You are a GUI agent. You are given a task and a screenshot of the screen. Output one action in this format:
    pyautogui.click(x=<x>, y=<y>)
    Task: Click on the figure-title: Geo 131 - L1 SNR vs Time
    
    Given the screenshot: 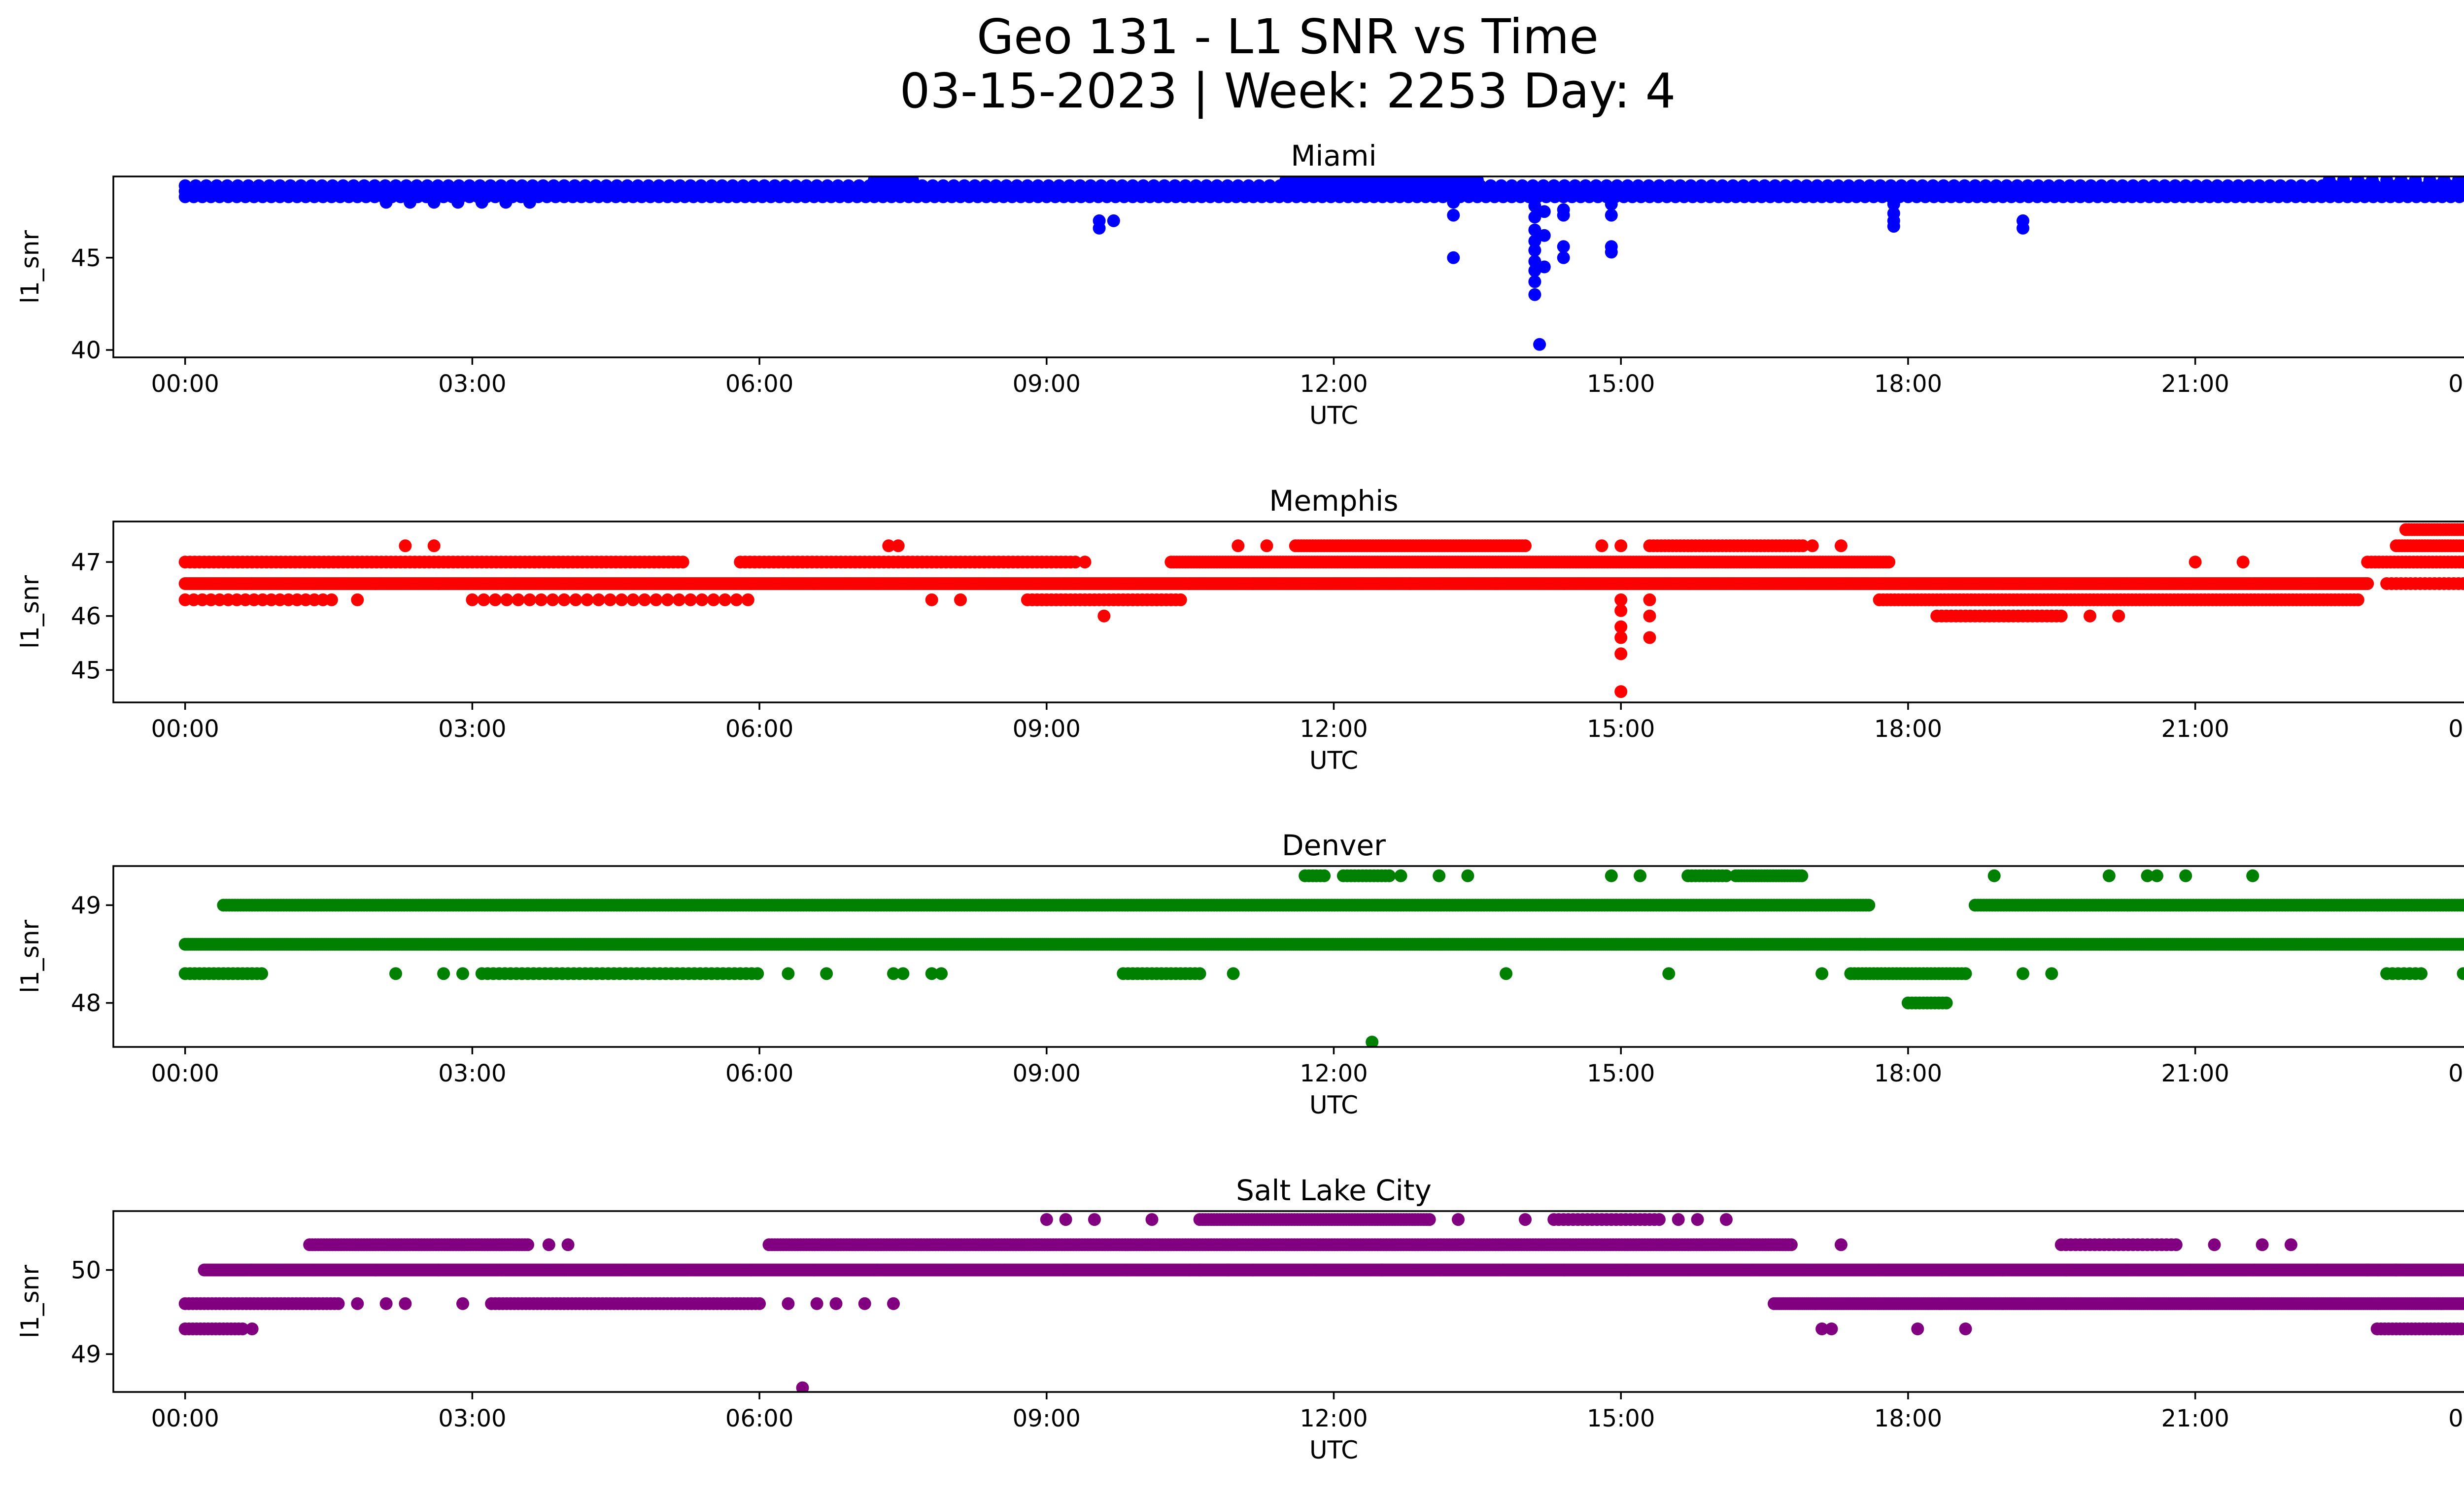 What is the action you would take?
    pyautogui.click(x=1288, y=37)
    